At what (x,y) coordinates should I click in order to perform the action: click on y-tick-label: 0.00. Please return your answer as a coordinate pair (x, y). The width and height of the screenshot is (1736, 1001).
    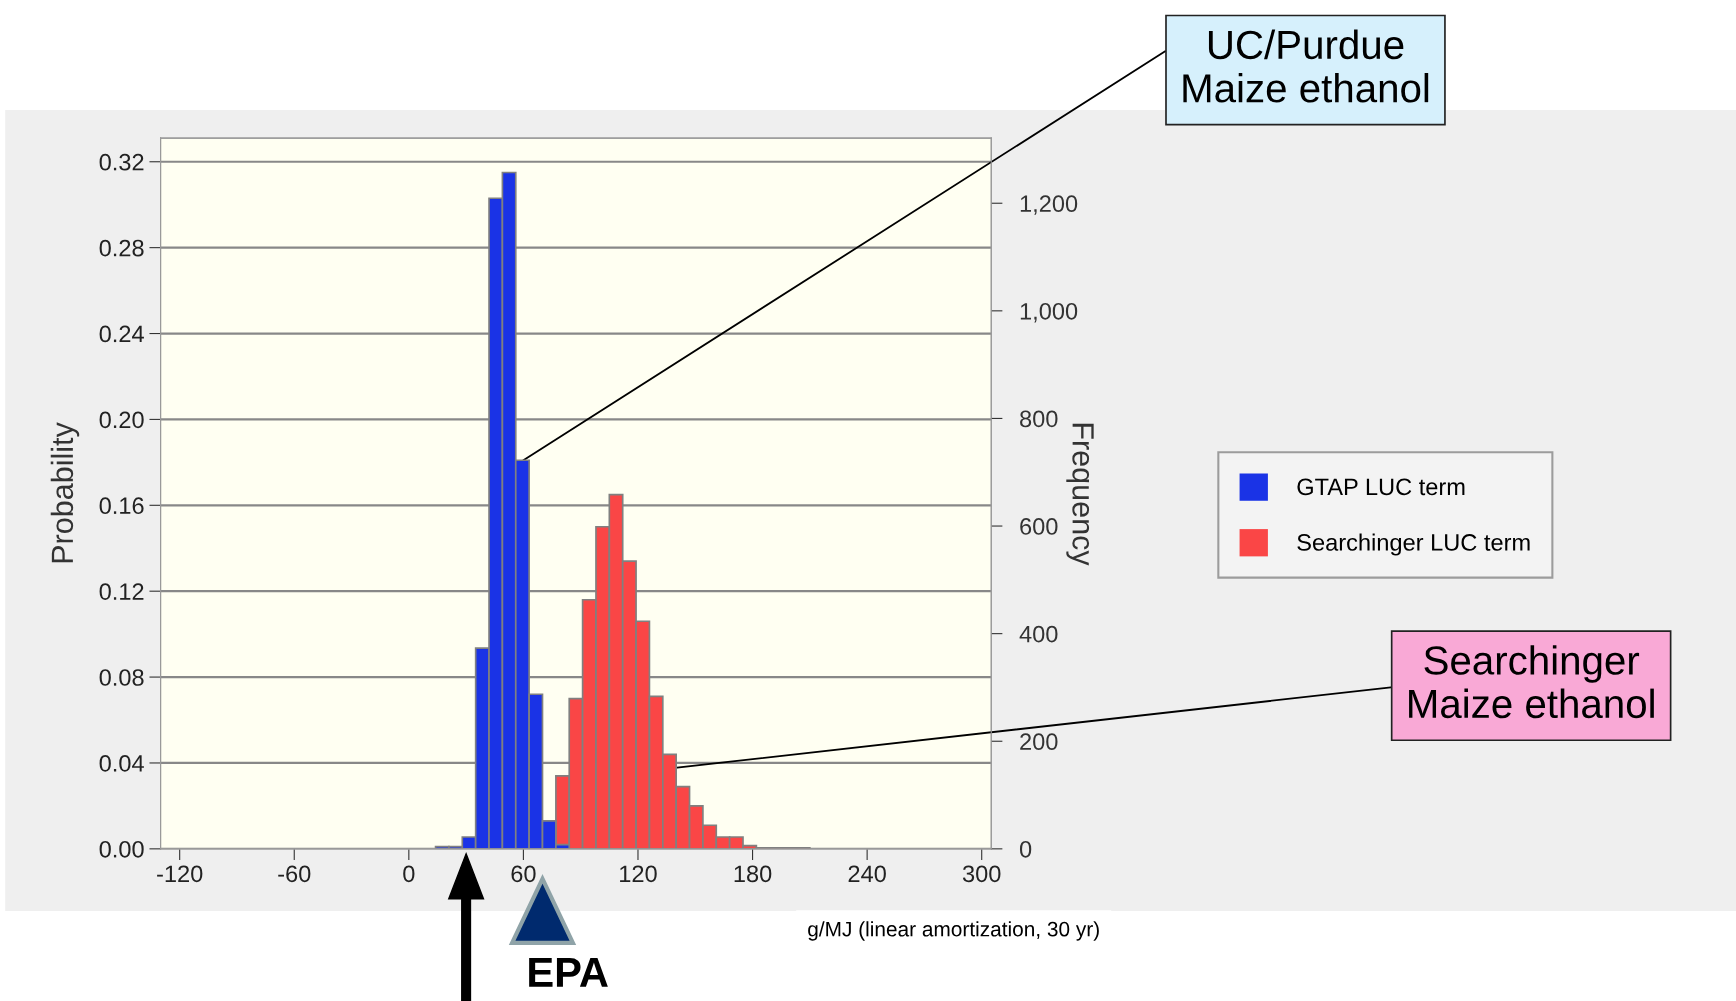
    Looking at the image, I should click on (121, 849).